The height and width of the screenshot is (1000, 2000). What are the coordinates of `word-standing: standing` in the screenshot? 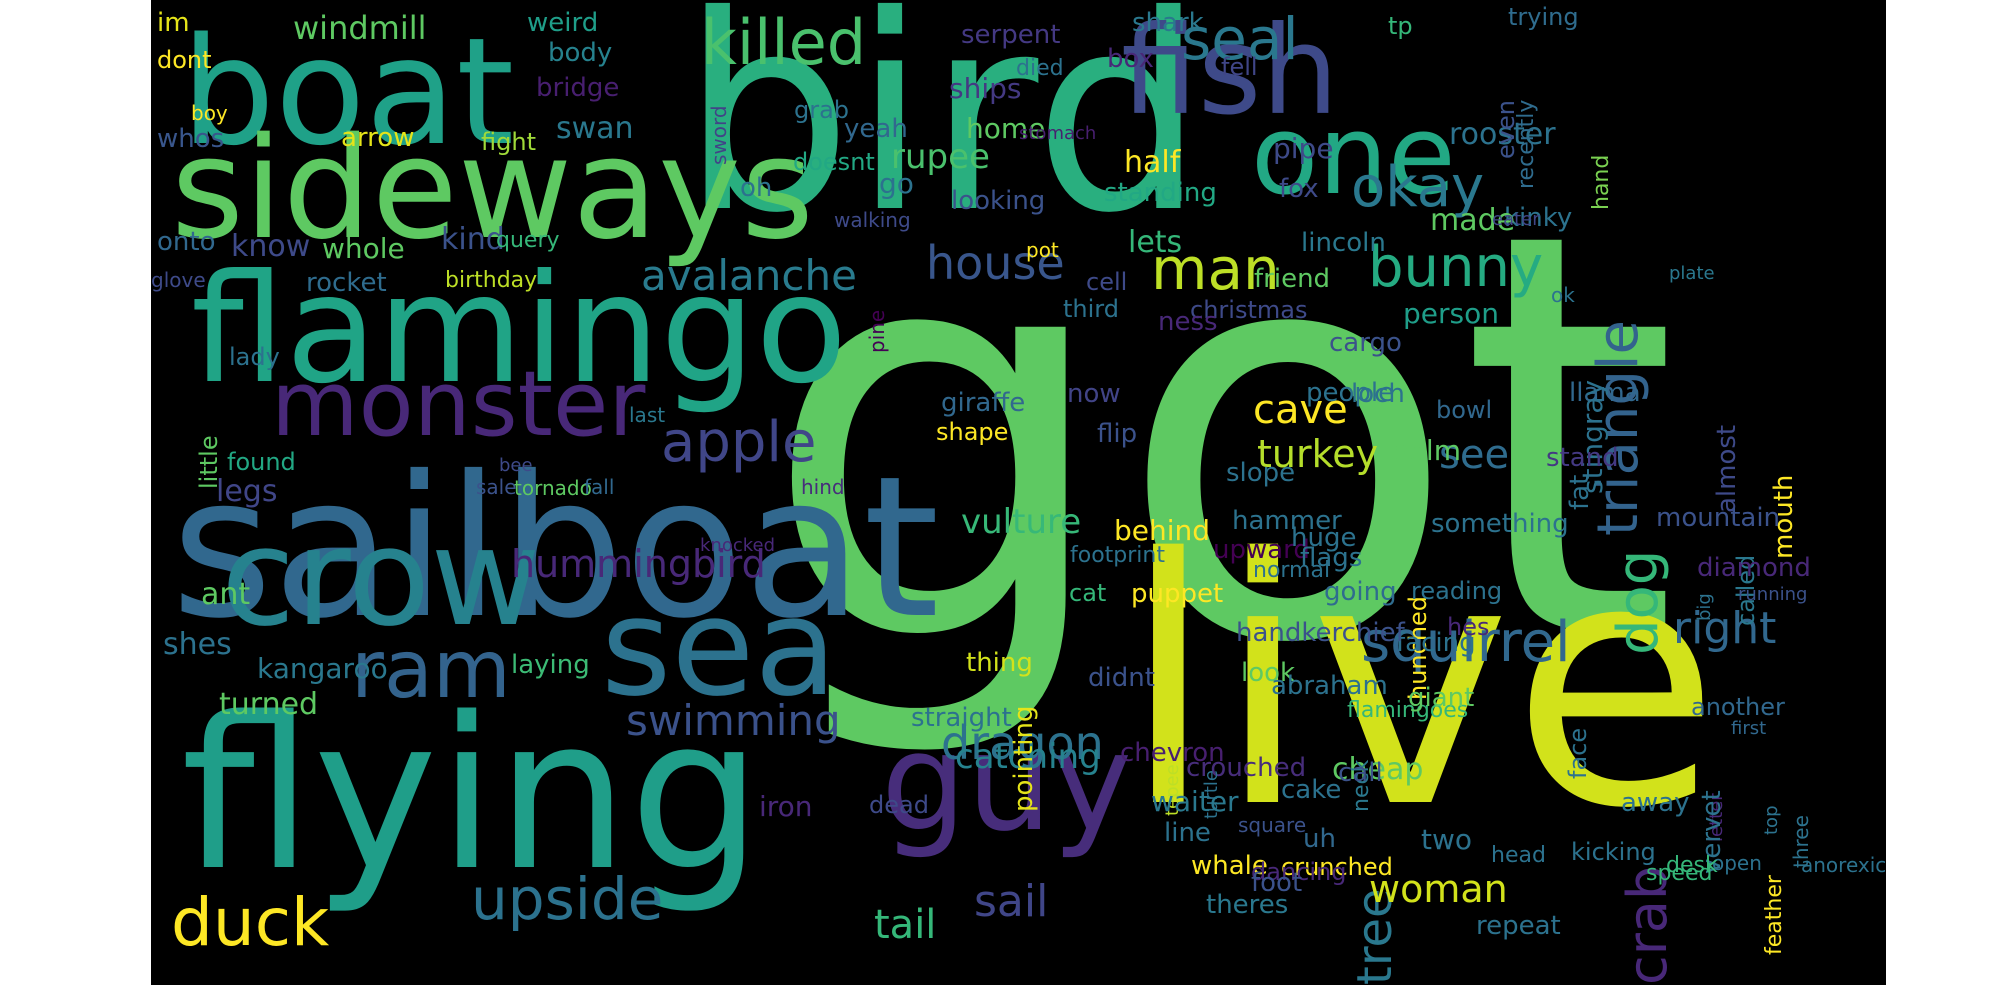 It's located at (1160, 193).